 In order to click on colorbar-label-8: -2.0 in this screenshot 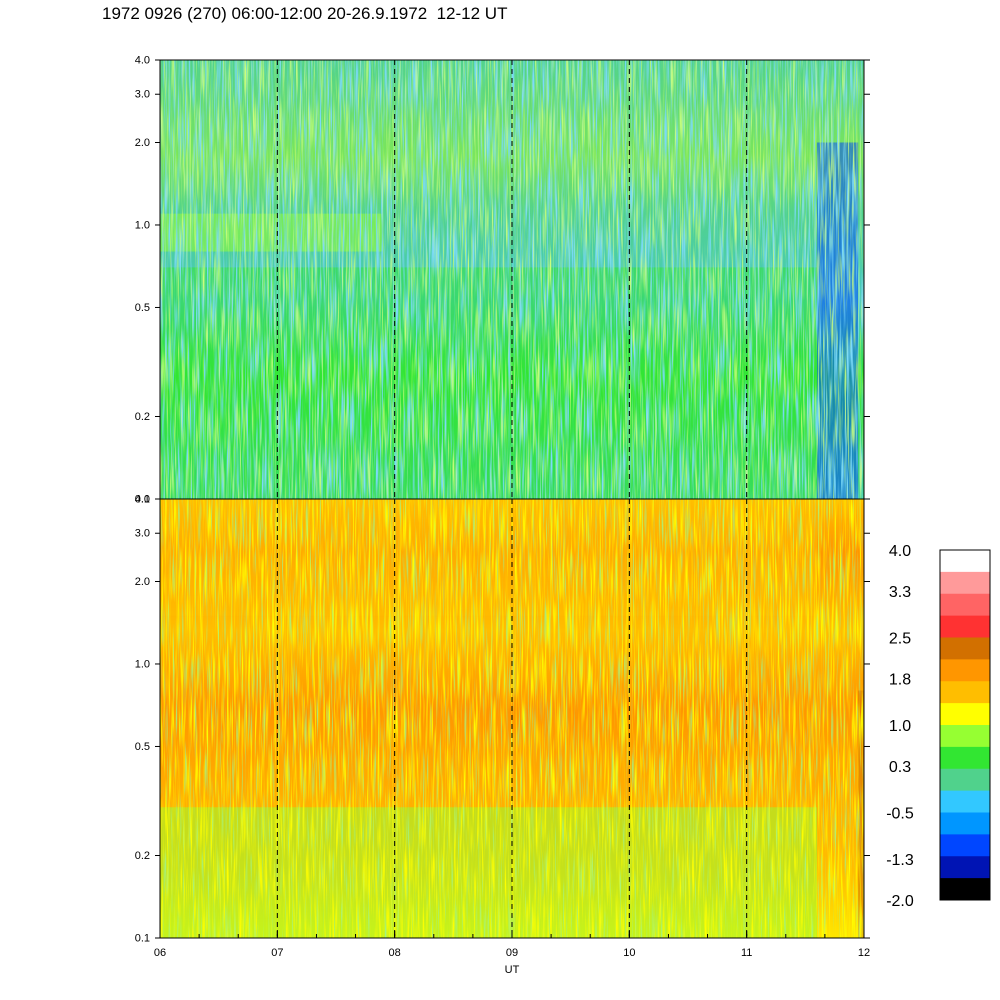, I will do `click(900, 901)`.